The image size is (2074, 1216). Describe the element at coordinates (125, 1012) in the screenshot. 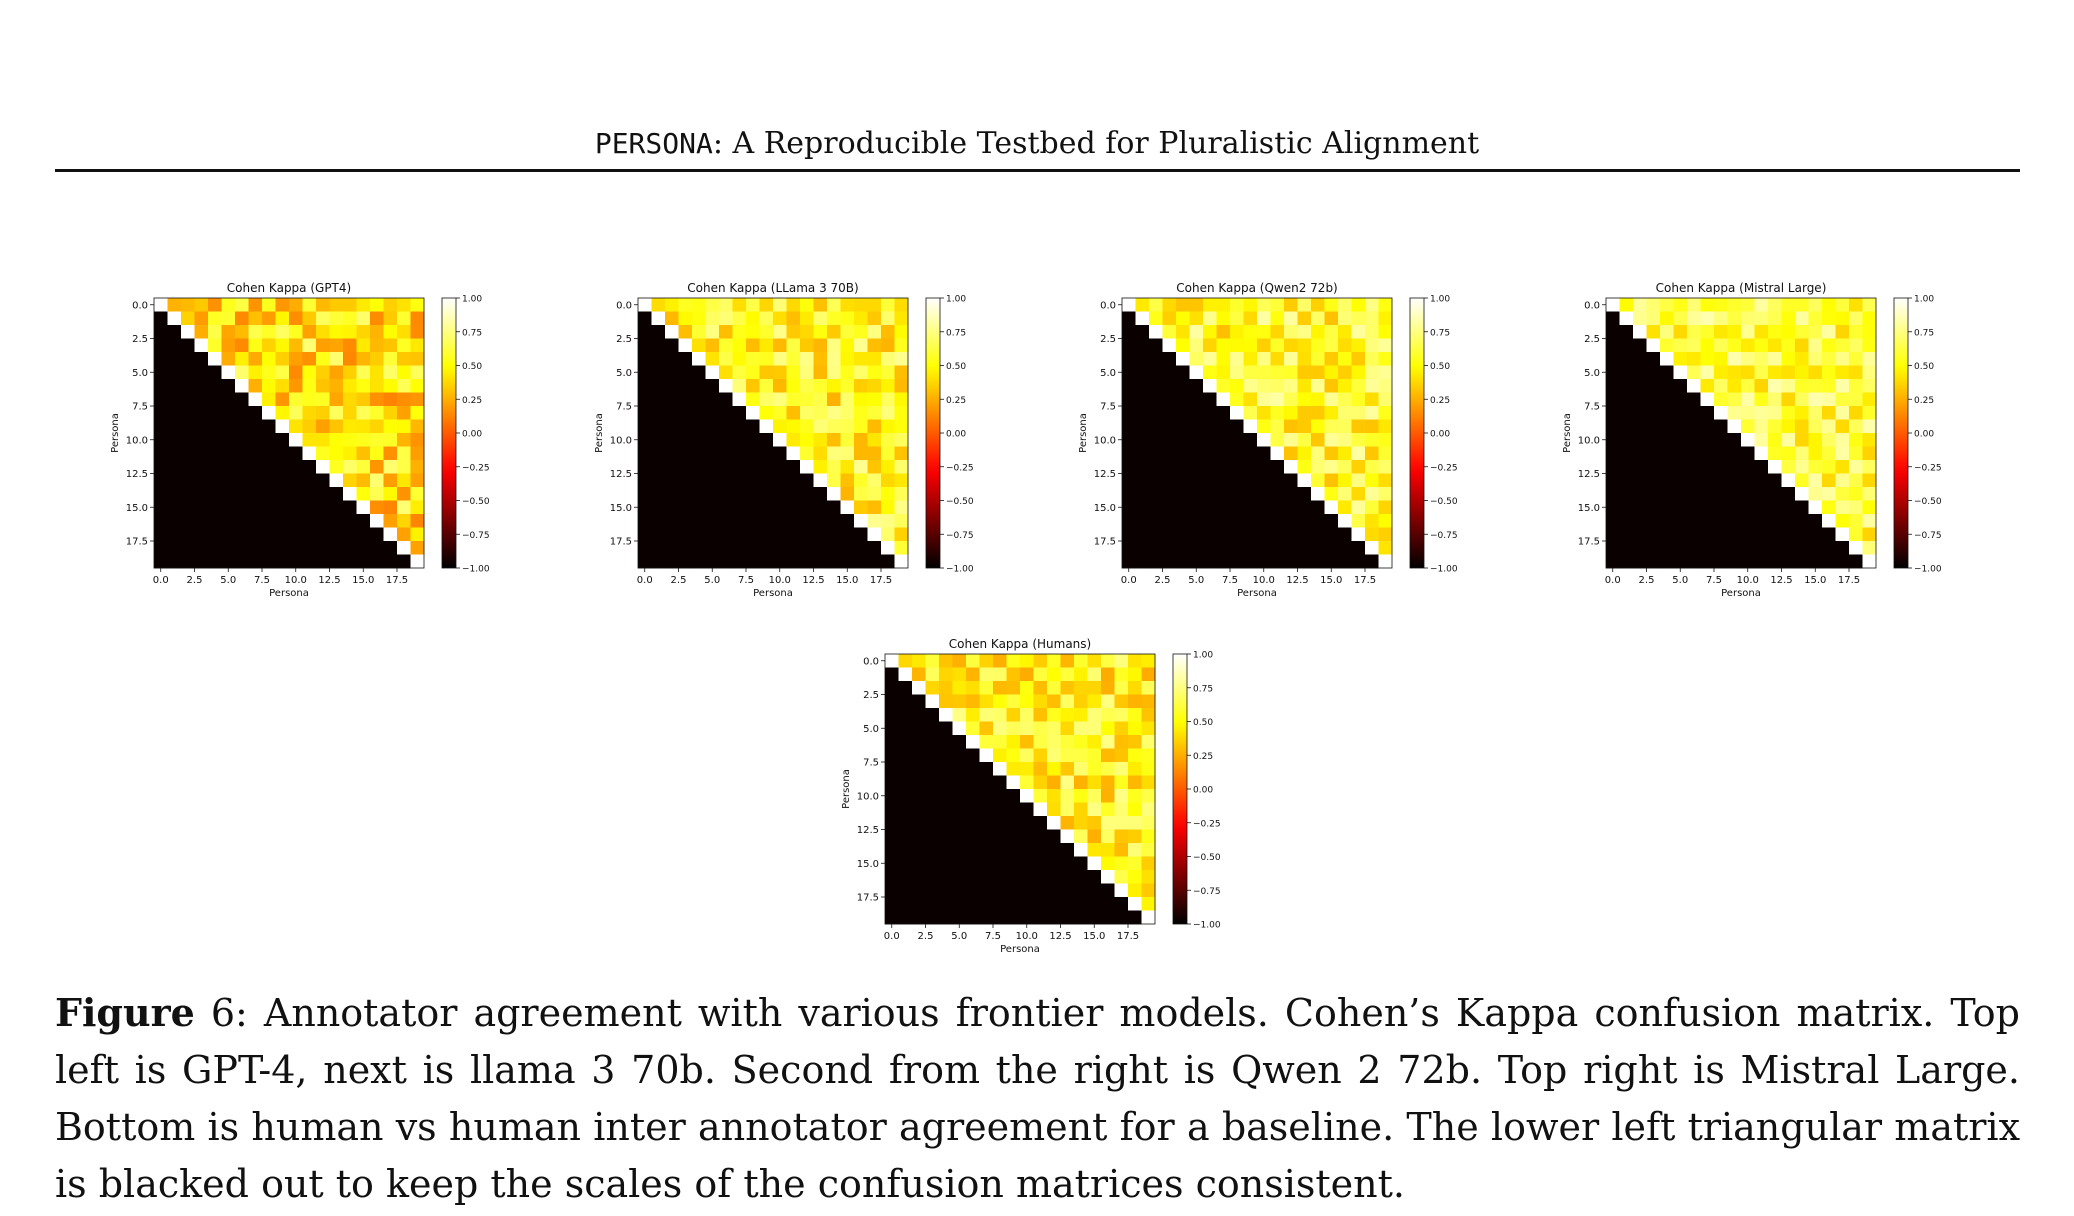

I see `caption-label: Figure` at that location.